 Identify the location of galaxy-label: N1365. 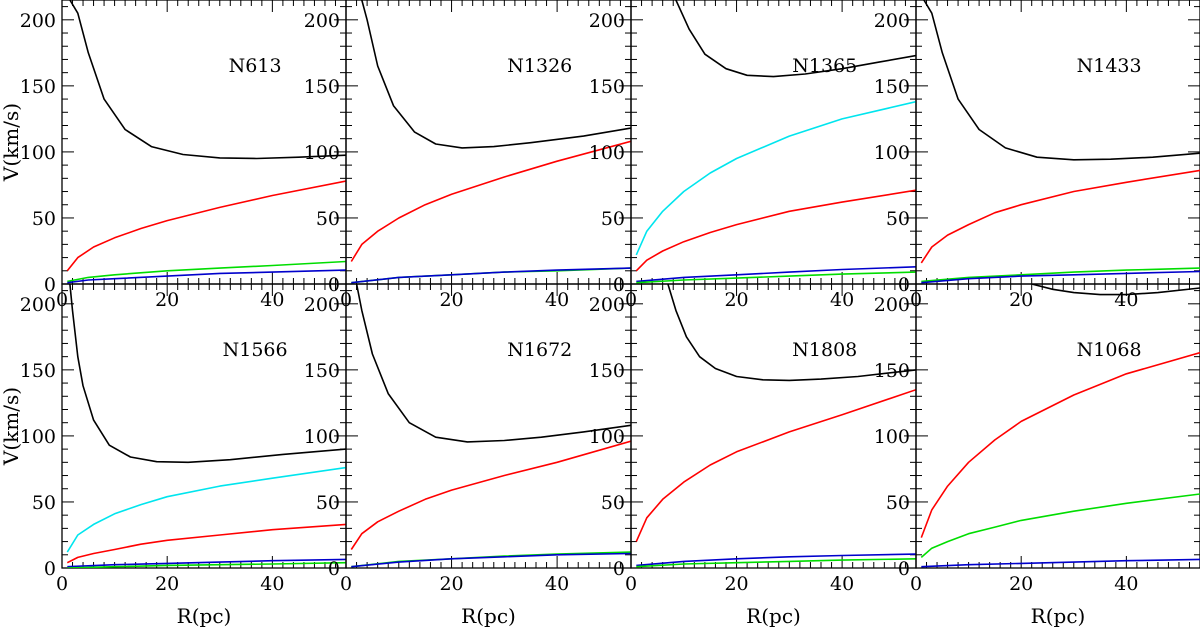
(824, 66).